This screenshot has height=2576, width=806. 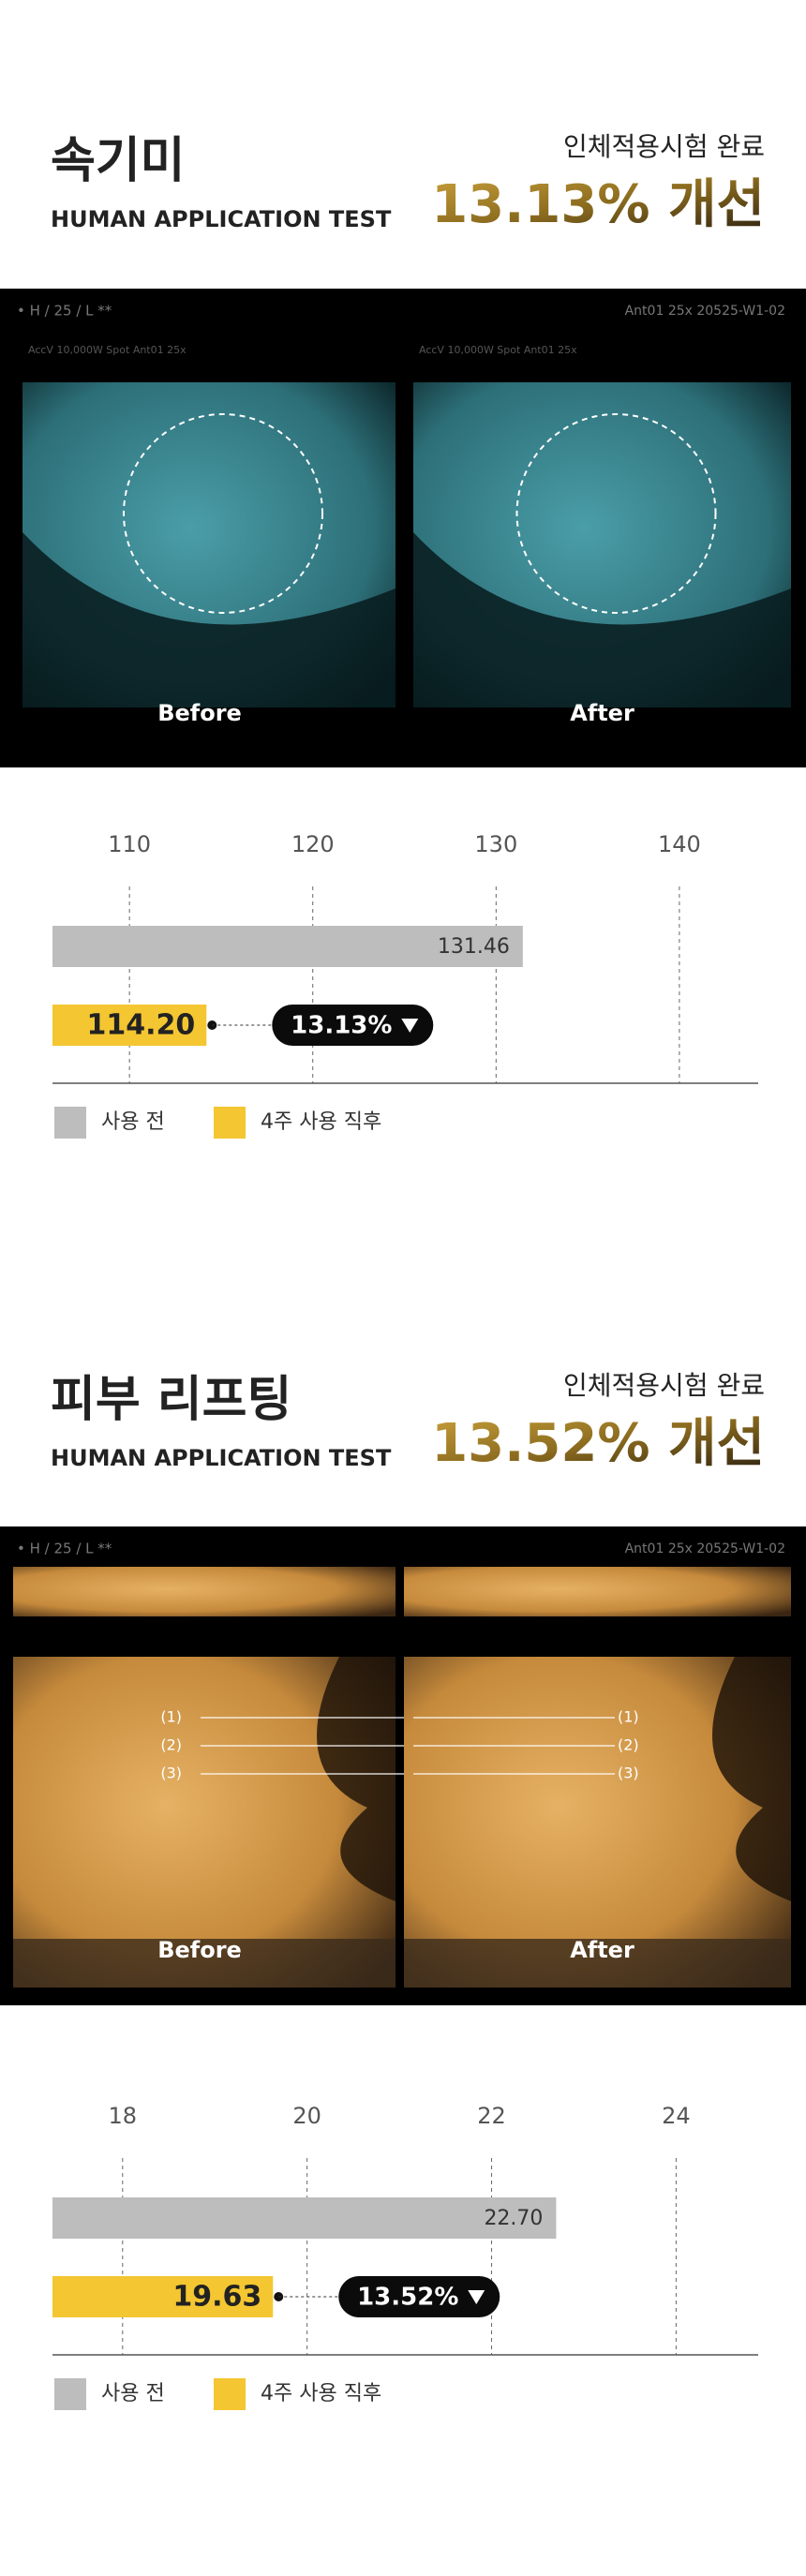 I want to click on result: 13.13% 개선, so click(x=598, y=204).